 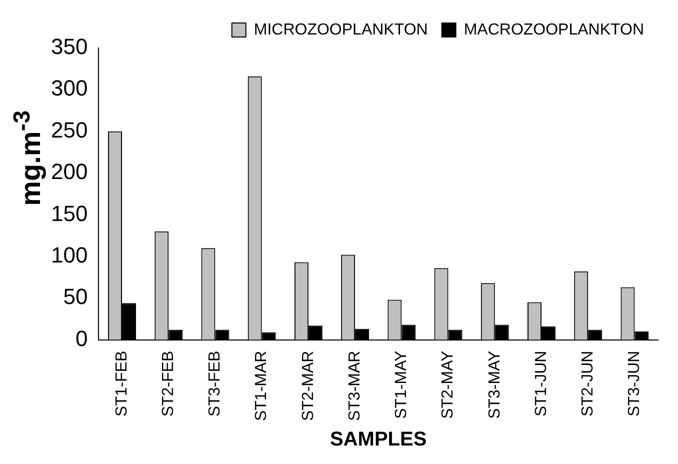 I want to click on x-tick-label: ST3-MAY, so click(x=495, y=384).